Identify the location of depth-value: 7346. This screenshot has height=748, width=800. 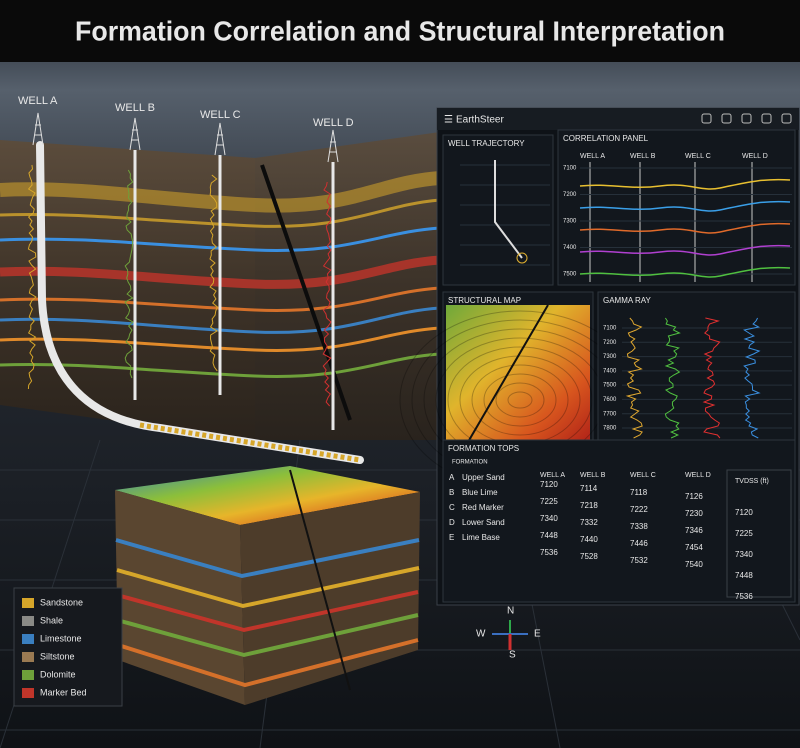
(694, 530).